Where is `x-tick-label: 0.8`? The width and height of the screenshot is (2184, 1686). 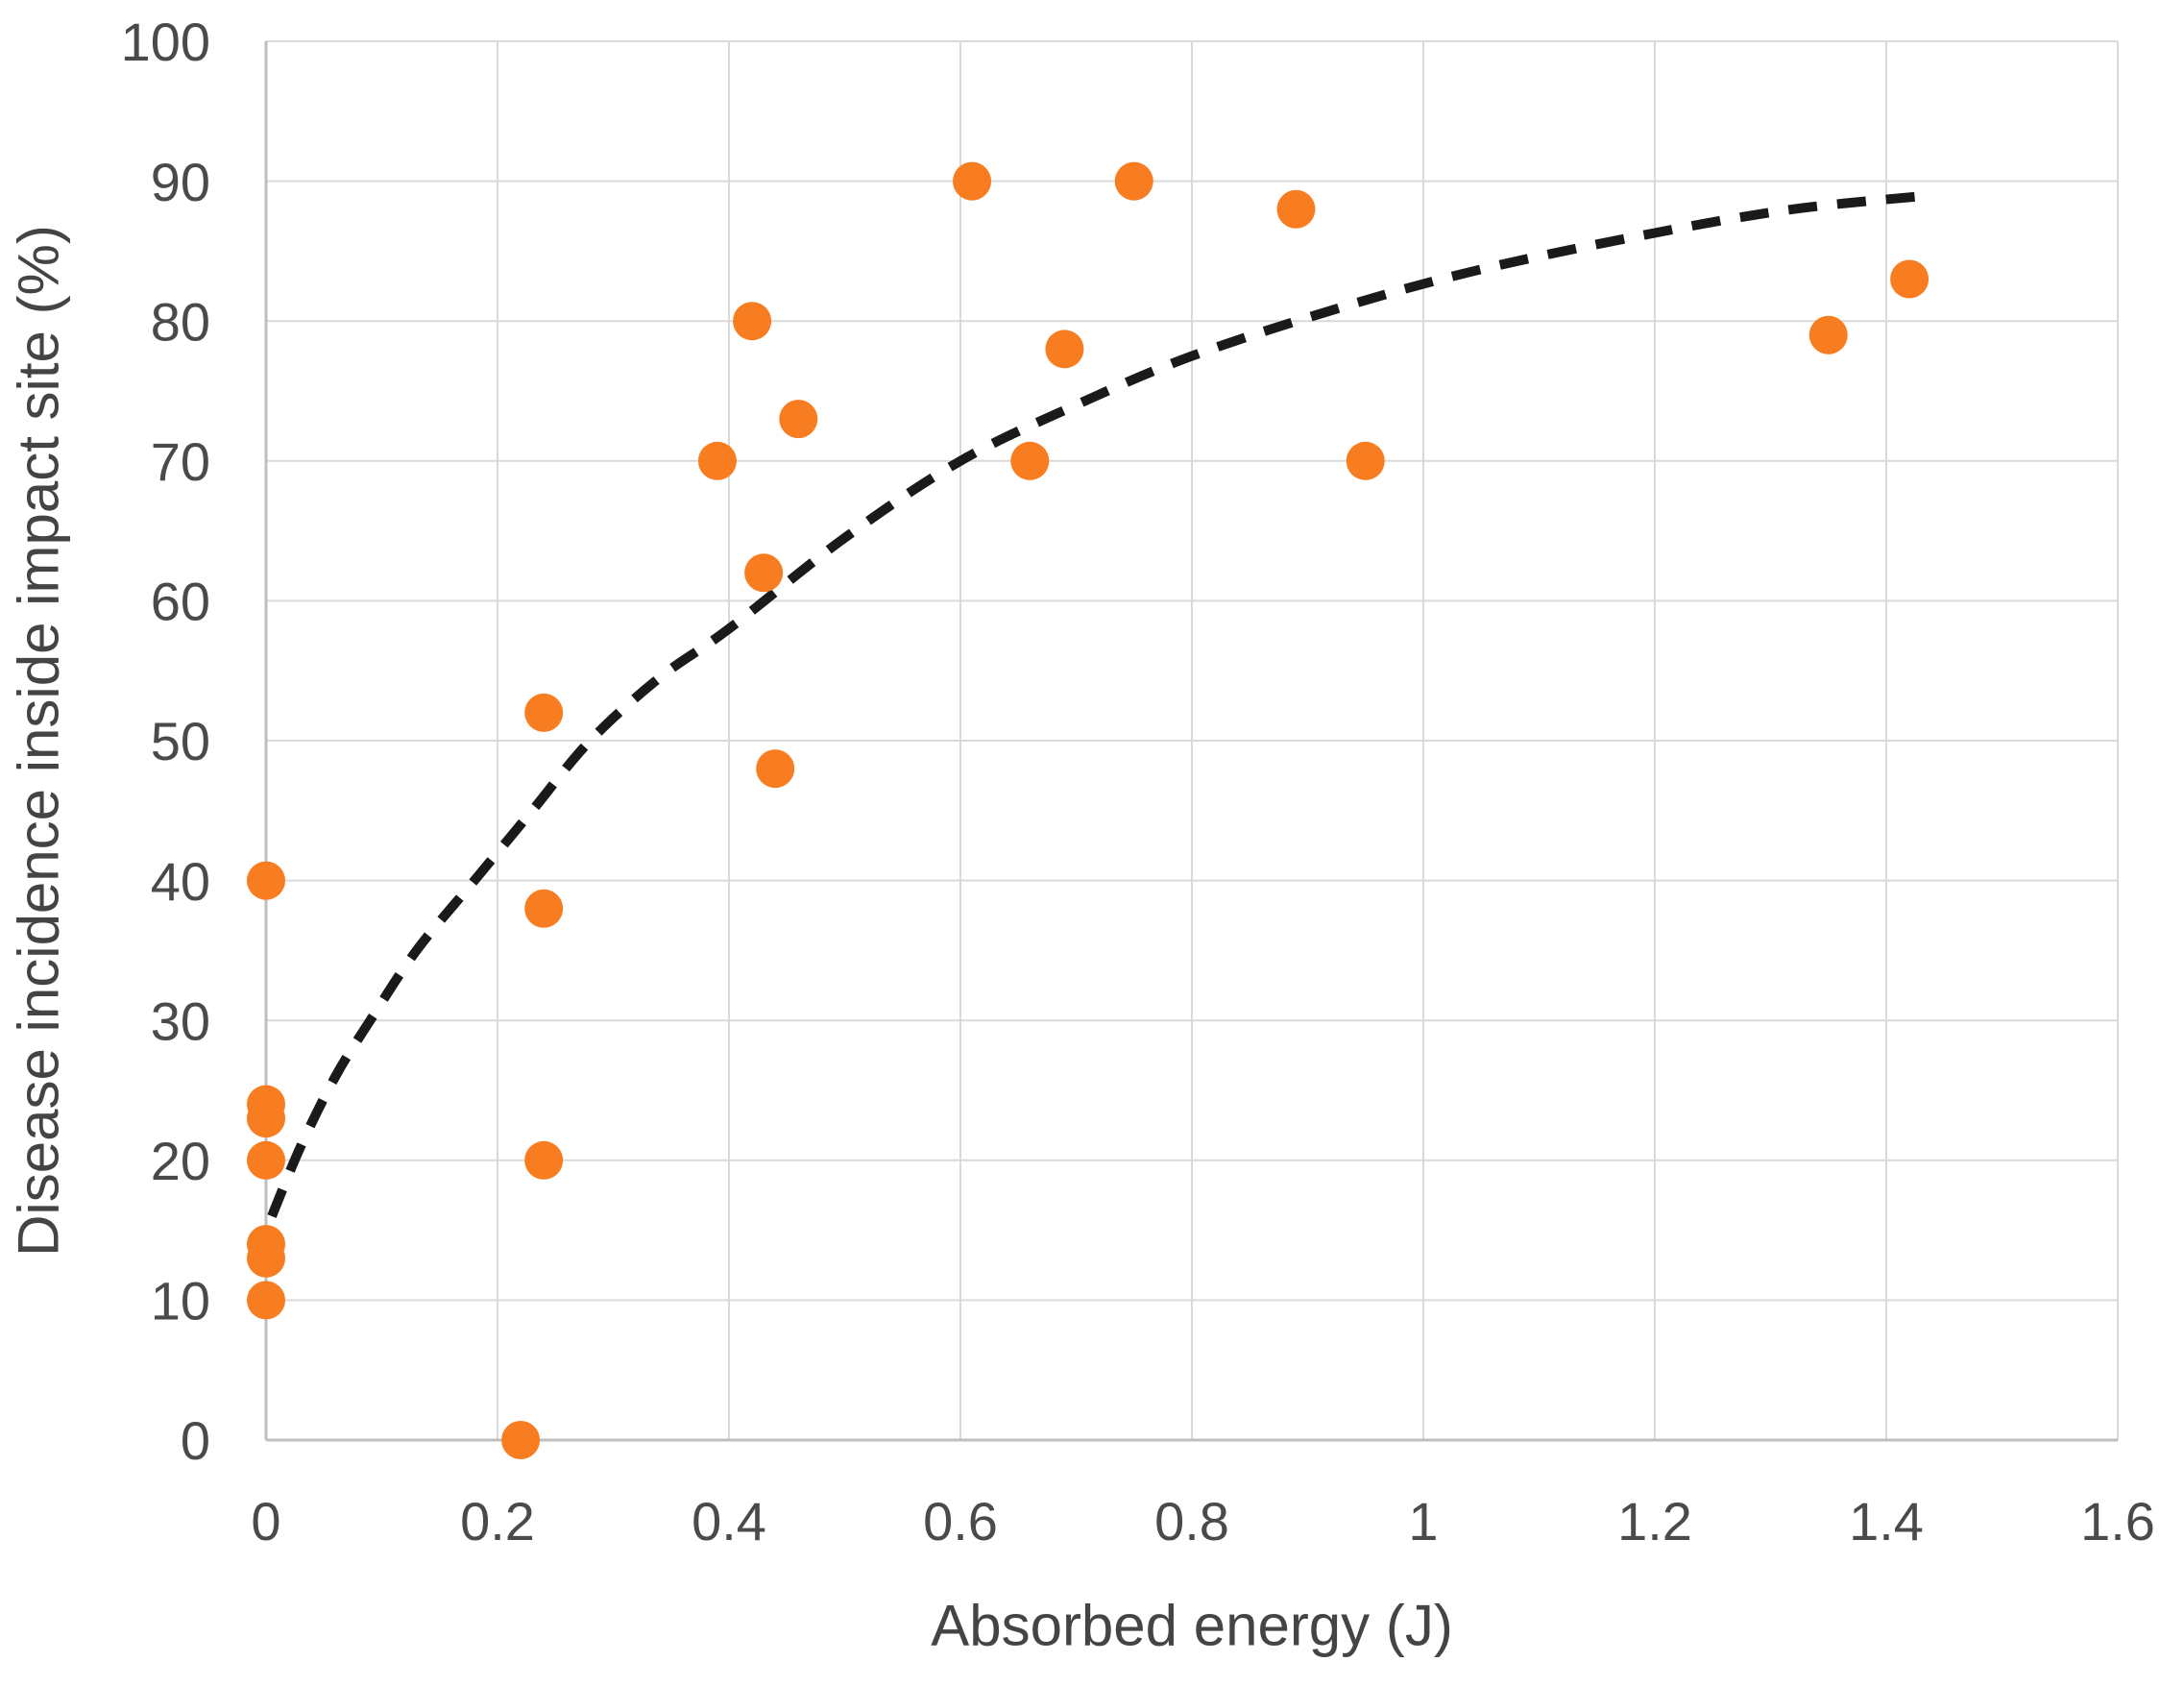 x-tick-label: 0.8 is located at coordinates (1192, 1521).